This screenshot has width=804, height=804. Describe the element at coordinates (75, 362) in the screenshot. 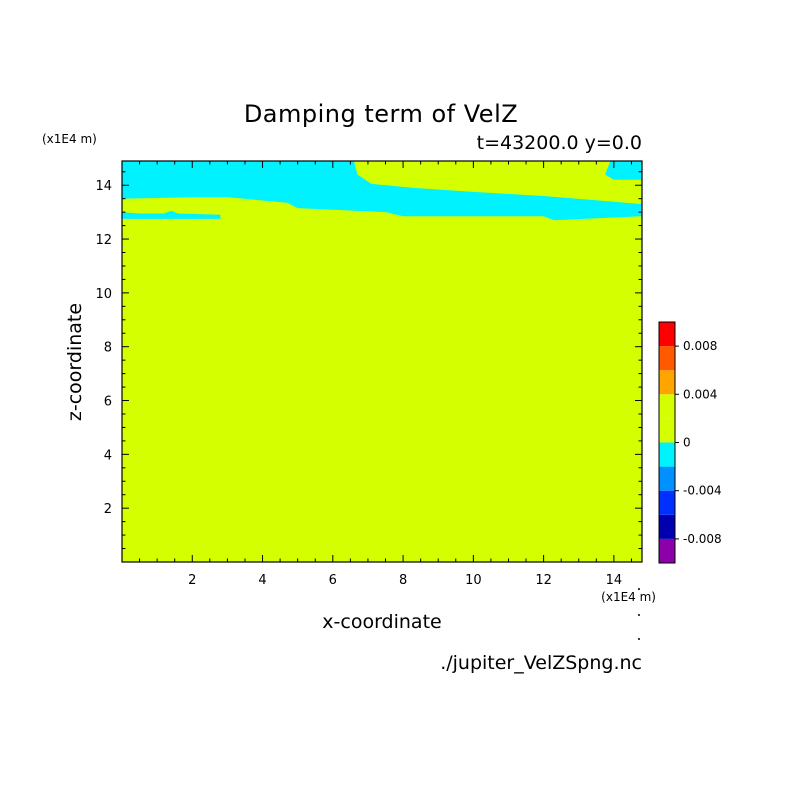

I see `y-axis-label: z-coordinate` at that location.